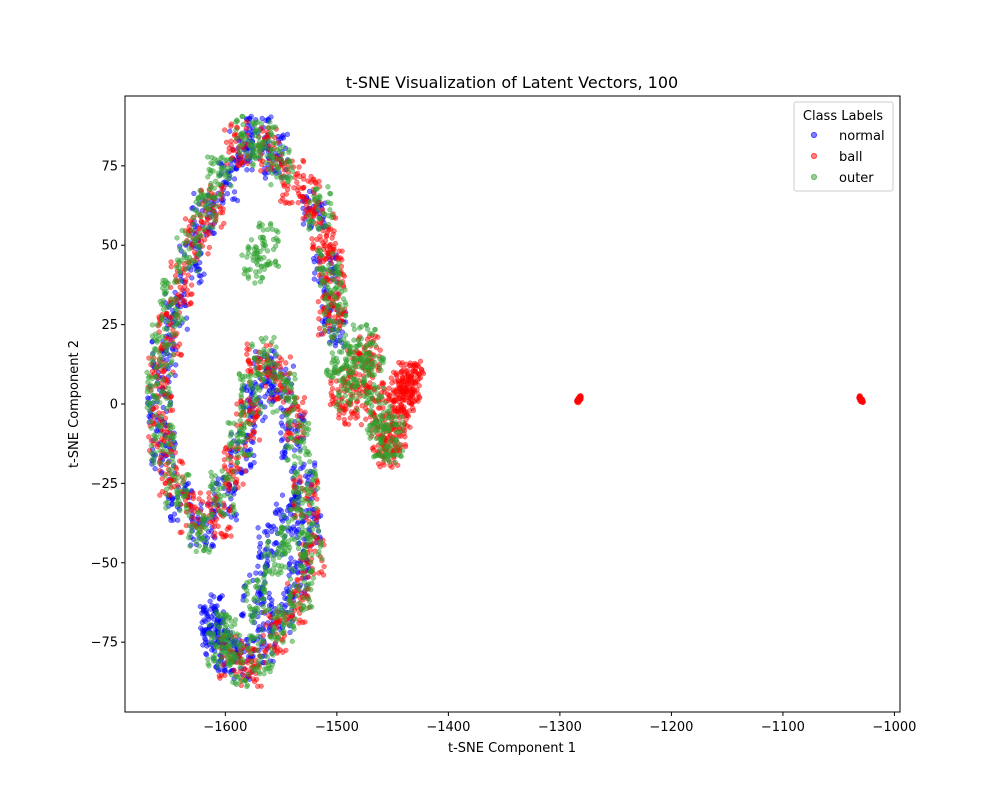 Image resolution: width=1000 pixels, height=800 pixels. What do you see at coordinates (109, 325) in the screenshot?
I see `y-tick-label: 25` at bounding box center [109, 325].